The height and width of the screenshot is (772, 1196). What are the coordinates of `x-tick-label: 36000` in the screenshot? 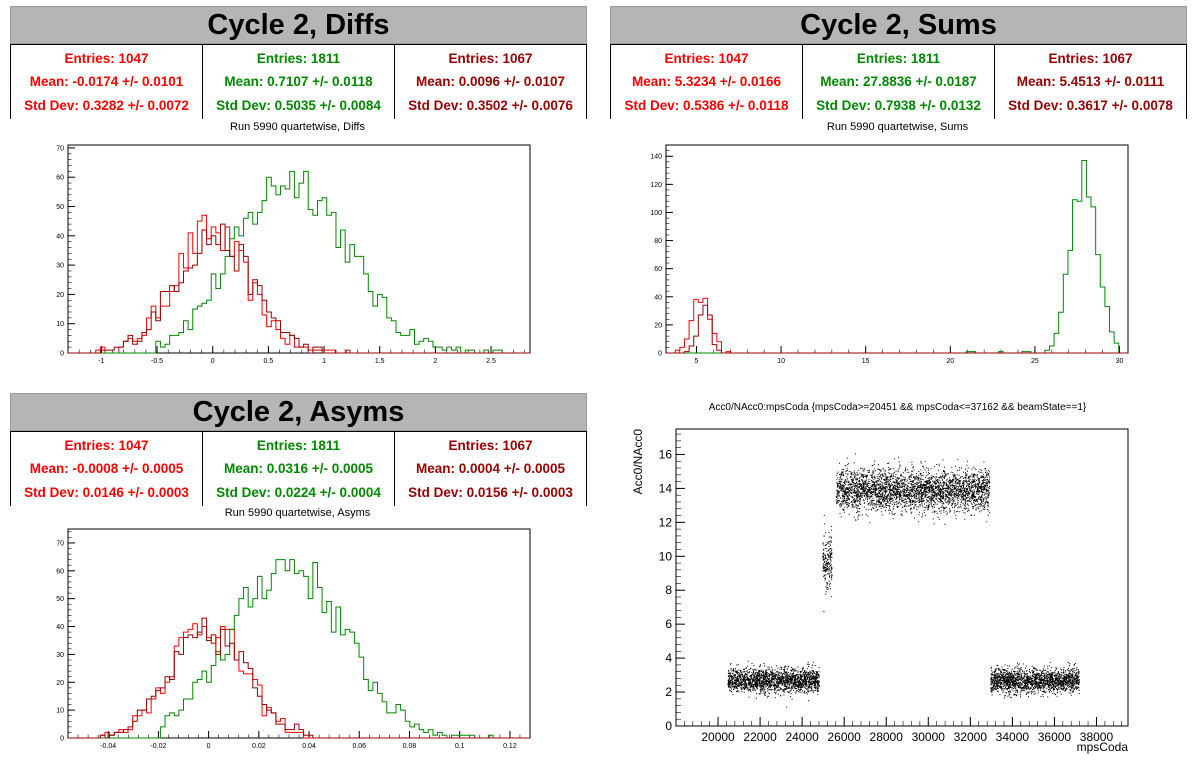 It's located at (1055, 737).